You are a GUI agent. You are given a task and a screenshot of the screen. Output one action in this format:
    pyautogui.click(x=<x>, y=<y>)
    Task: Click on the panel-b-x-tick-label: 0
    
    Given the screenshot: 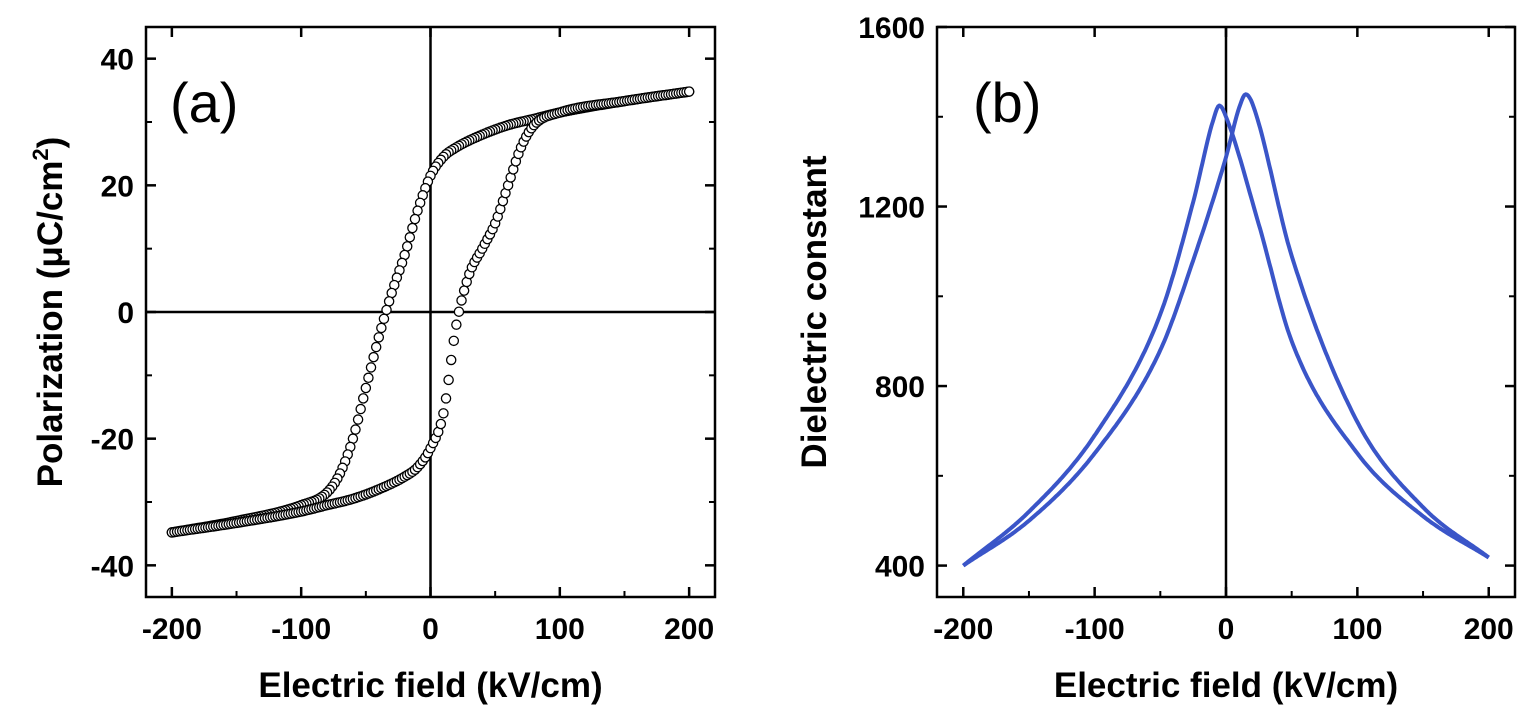 What is the action you would take?
    pyautogui.click(x=1226, y=629)
    